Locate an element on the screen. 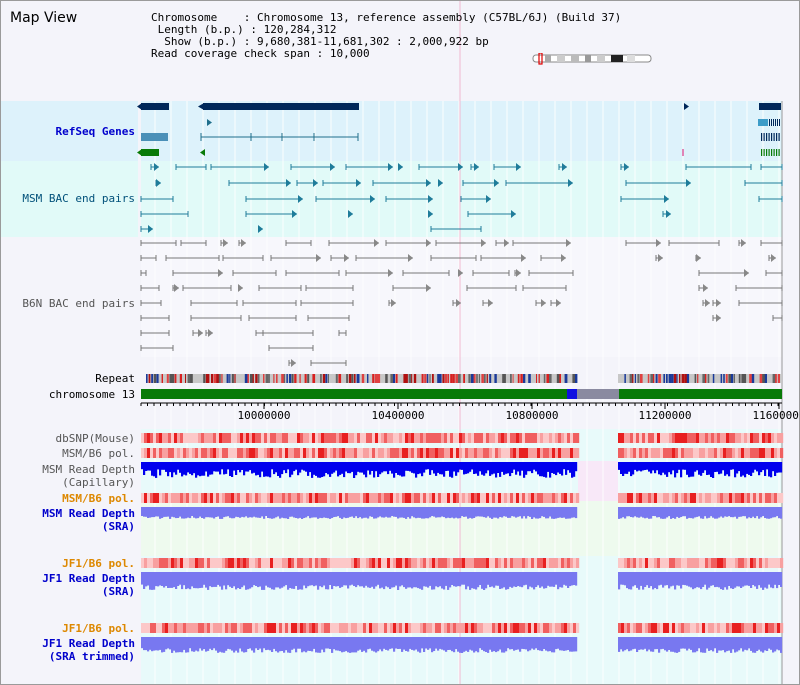  track-label-jf1-b6-pol-2: JF1/B6 pol. is located at coordinates (98, 628).